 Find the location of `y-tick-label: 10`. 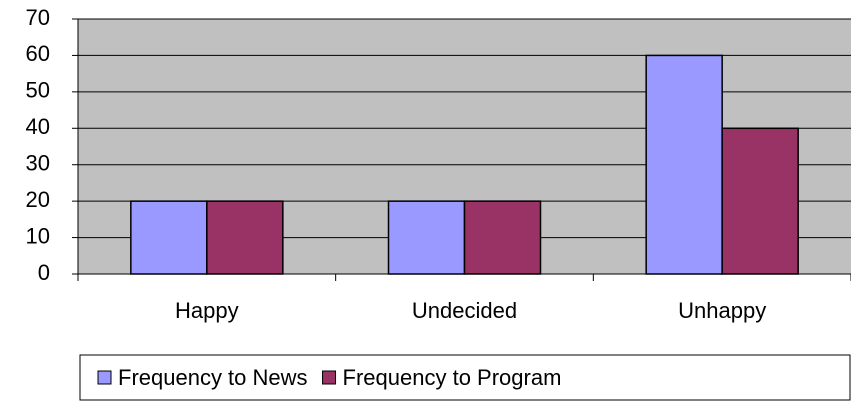

y-tick-label: 10 is located at coordinates (38, 235).